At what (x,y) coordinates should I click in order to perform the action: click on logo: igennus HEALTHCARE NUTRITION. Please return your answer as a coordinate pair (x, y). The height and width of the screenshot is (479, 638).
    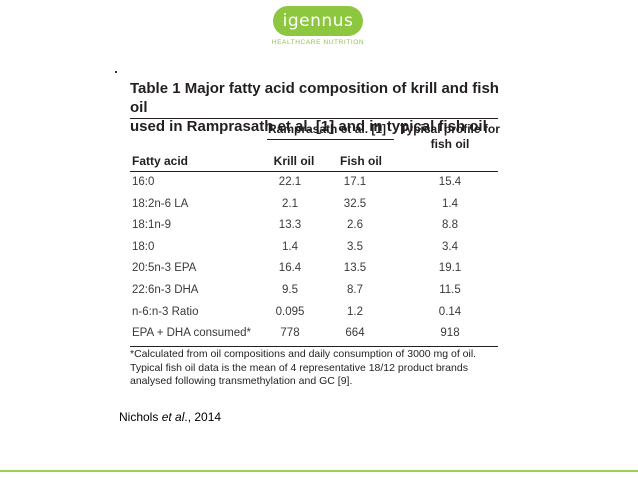
    Looking at the image, I should click on (318, 26).